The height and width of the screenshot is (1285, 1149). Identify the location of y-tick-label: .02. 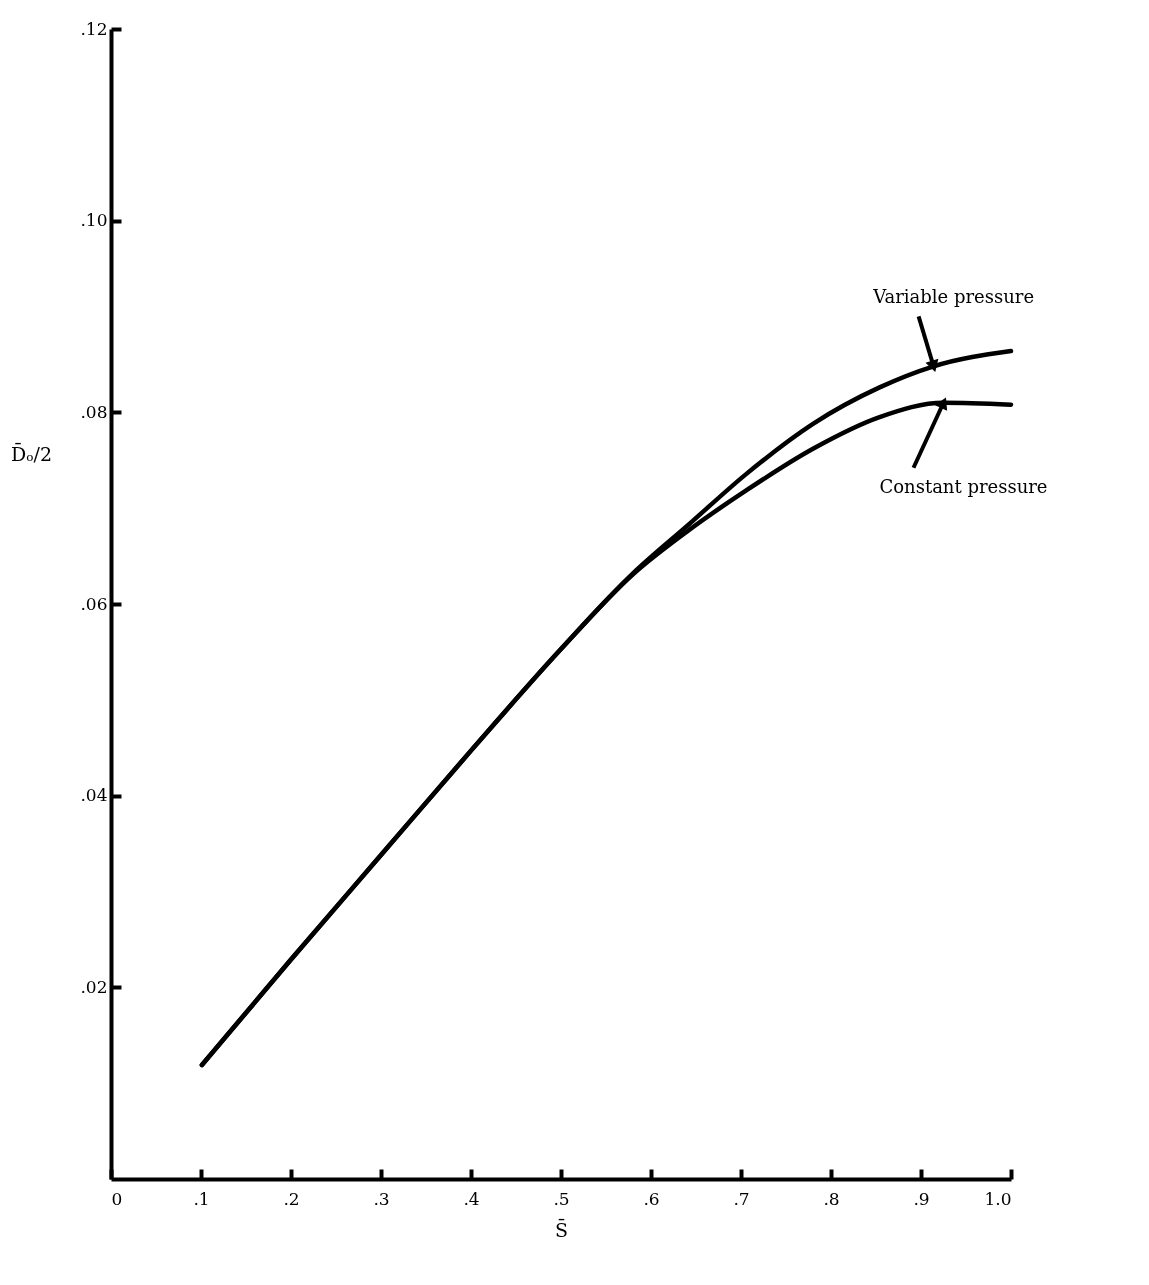
(94, 986).